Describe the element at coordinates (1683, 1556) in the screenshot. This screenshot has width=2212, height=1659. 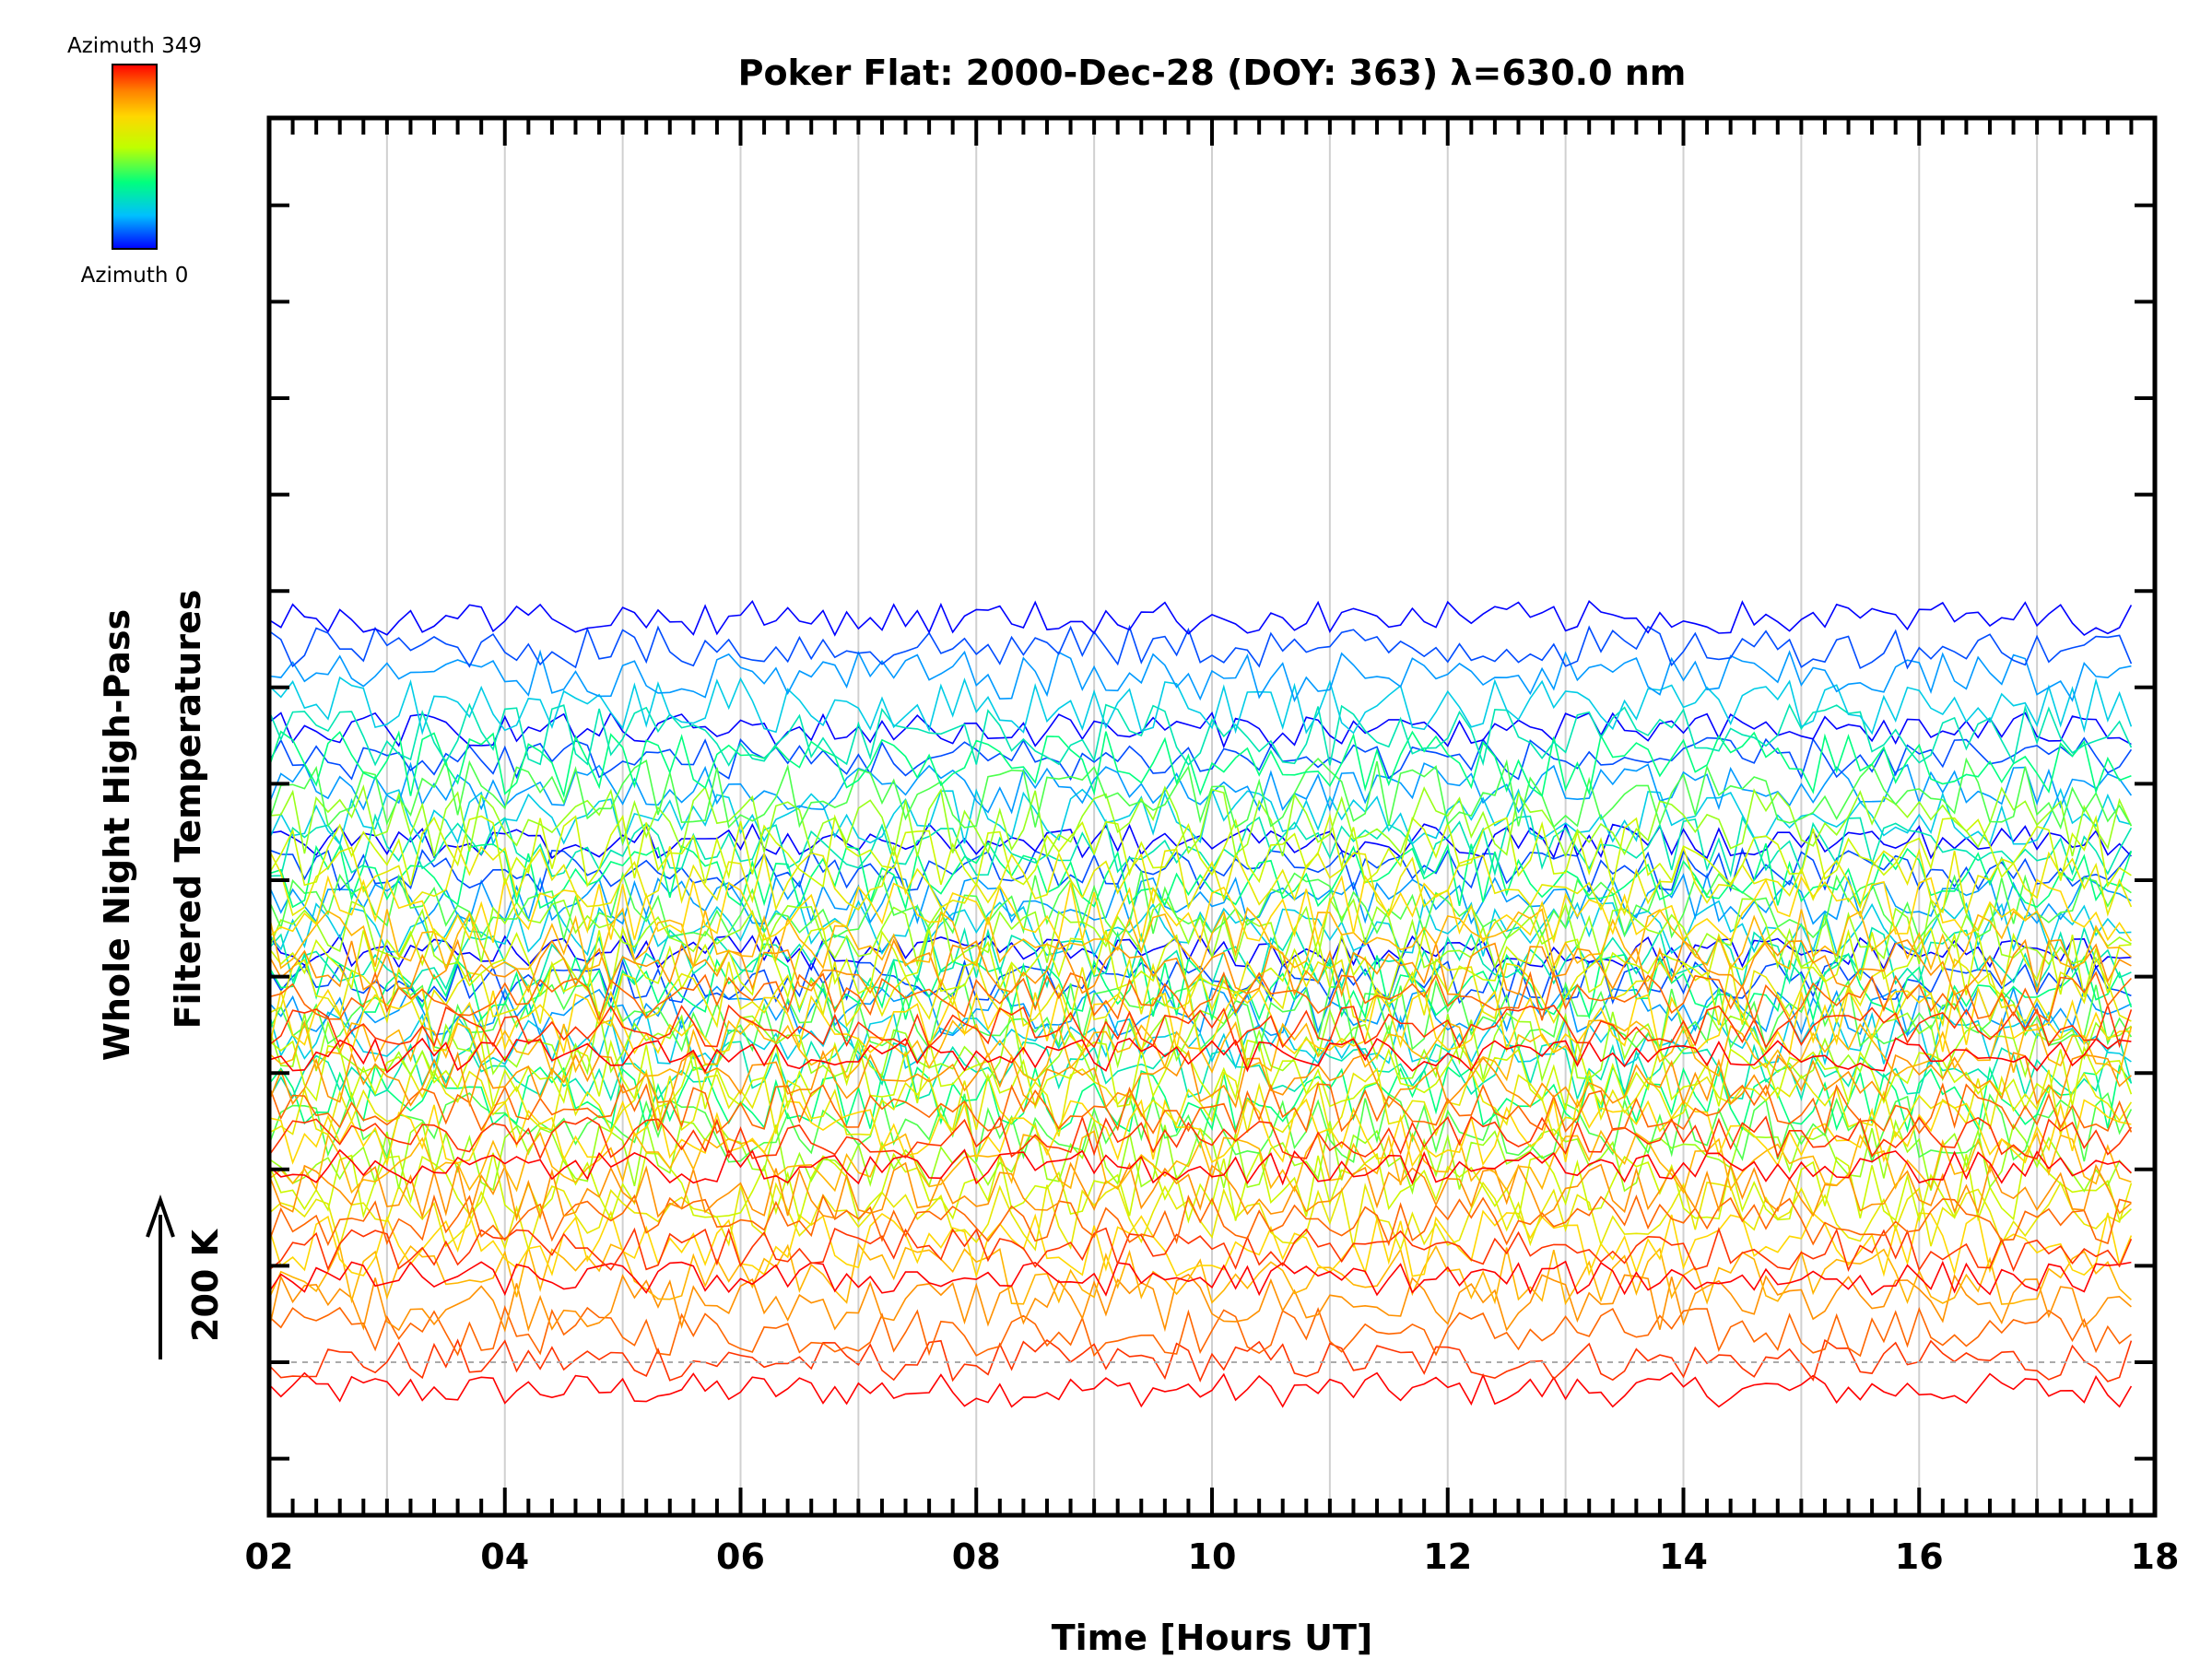
I see `x-tick-label: 14` at that location.